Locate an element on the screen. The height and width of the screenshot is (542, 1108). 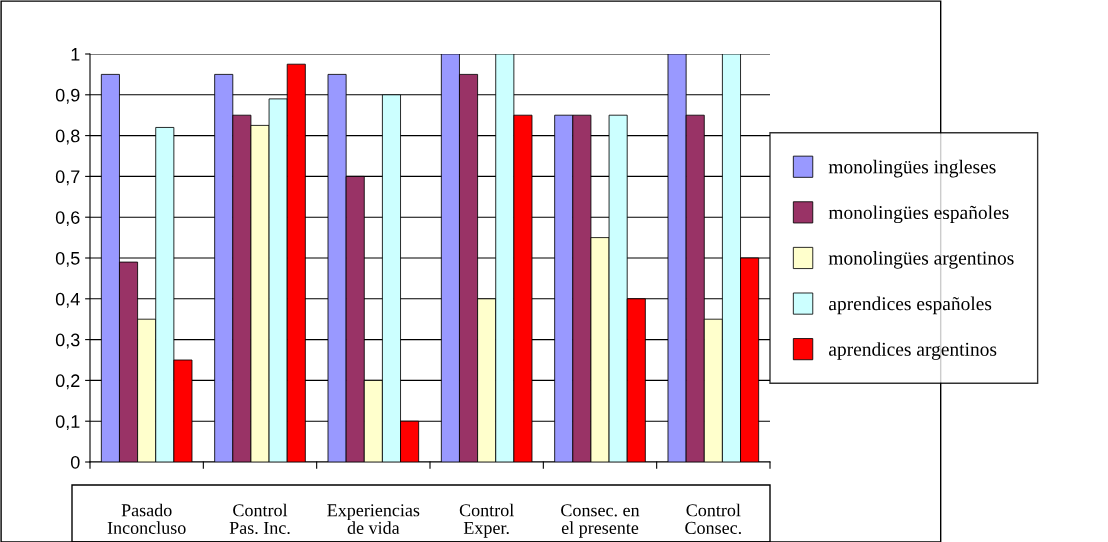
x-tick-label: Control Exper. is located at coordinates (486, 520).